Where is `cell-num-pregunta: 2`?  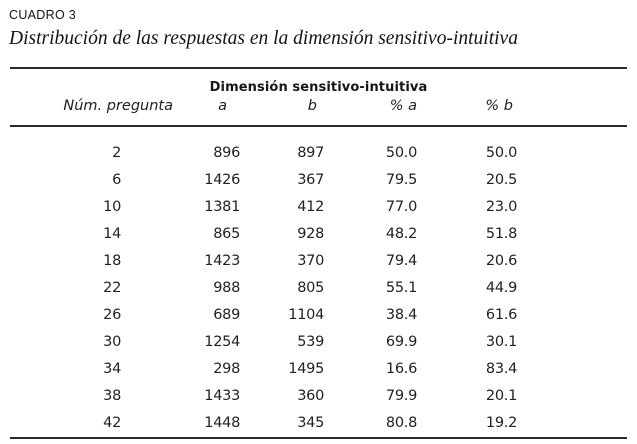 cell-num-pregunta: 2 is located at coordinates (116, 153).